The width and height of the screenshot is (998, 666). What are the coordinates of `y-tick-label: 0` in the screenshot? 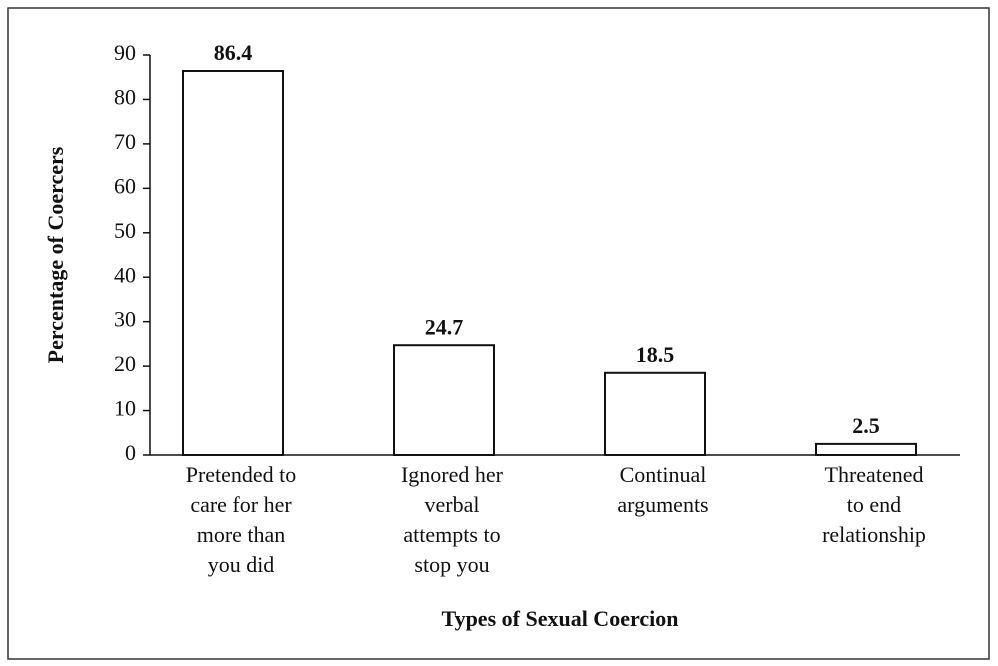 It's located at (130, 452).